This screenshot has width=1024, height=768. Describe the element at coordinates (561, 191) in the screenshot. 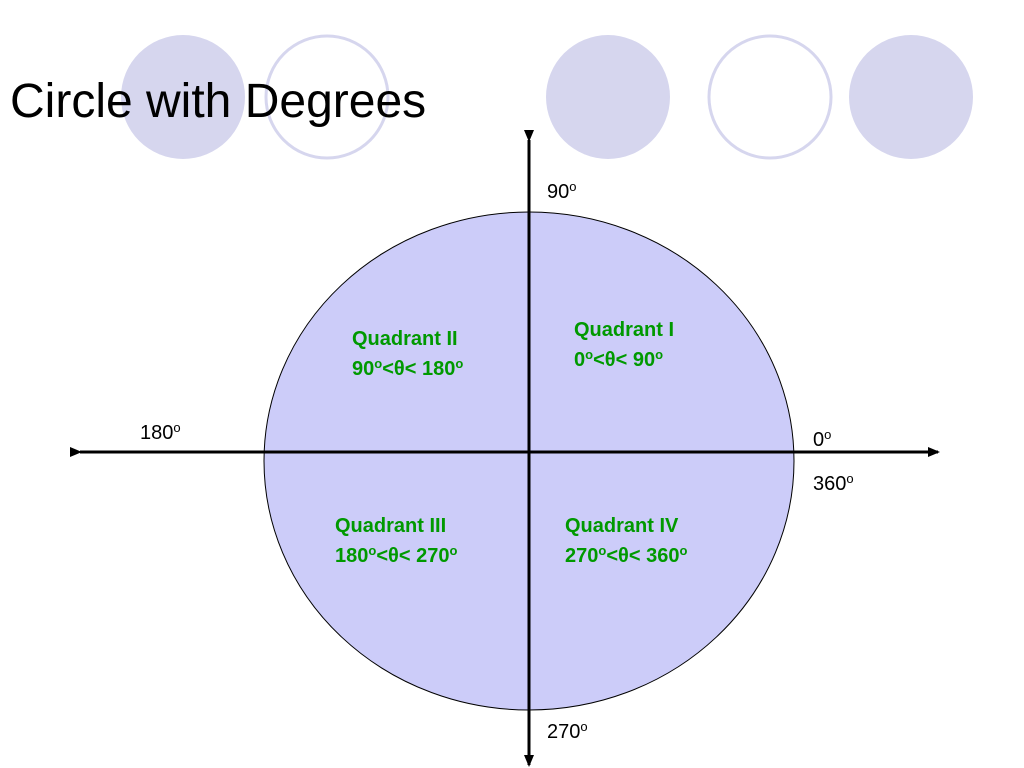

I see `axis-label-90: 90o` at that location.